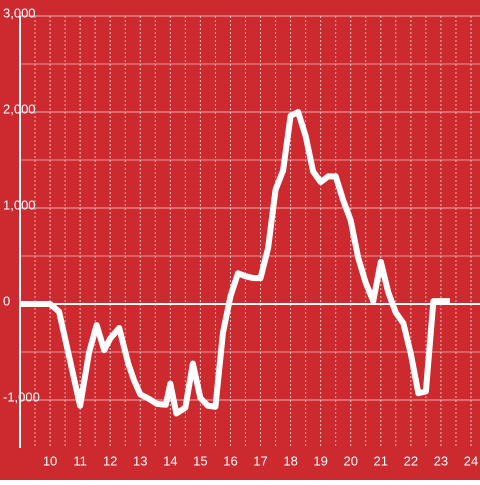 This screenshot has height=485, width=480. What do you see at coordinates (381, 460) in the screenshot?
I see `x-tick-label: 21` at bounding box center [381, 460].